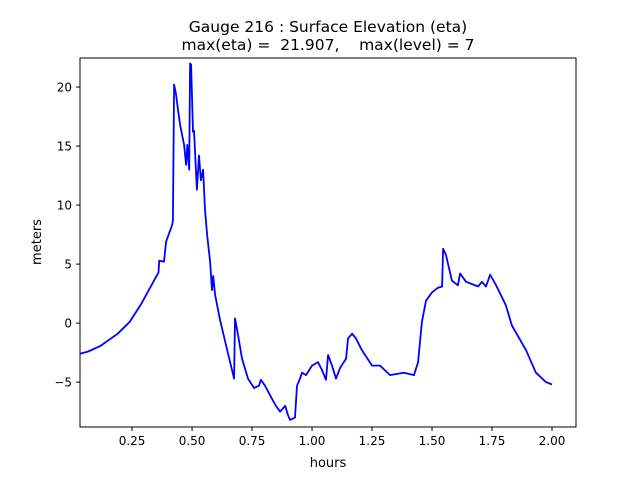 This screenshot has width=640, height=480. What do you see at coordinates (63, 383) in the screenshot?
I see `y-tick-label: −5` at bounding box center [63, 383].